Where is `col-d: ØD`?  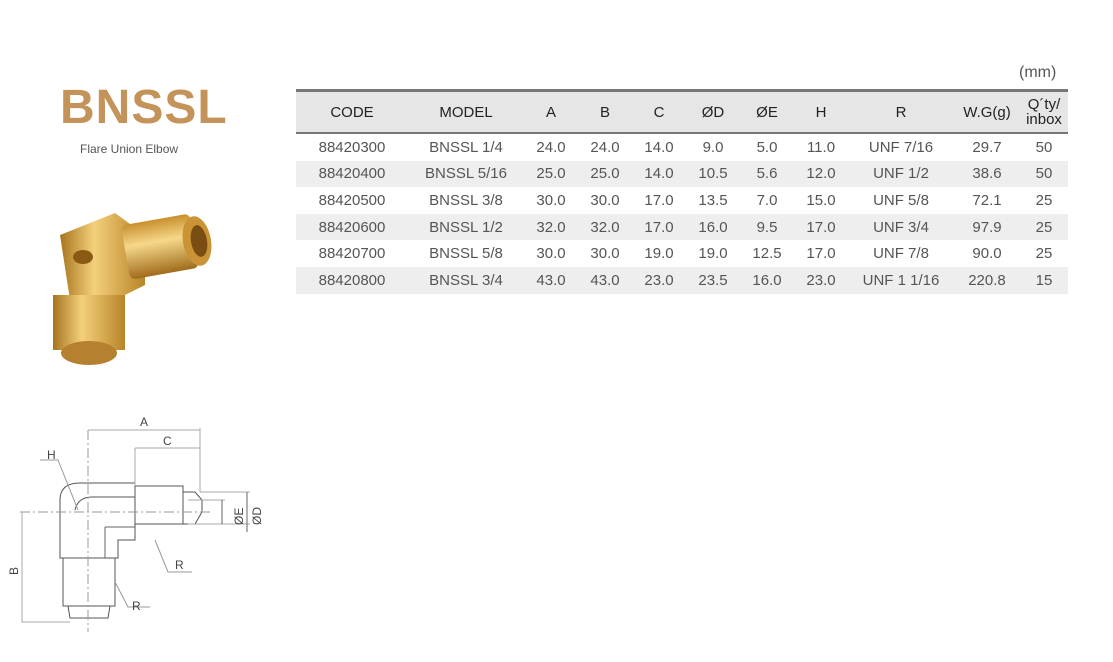 col-d: ØD is located at coordinates (713, 112).